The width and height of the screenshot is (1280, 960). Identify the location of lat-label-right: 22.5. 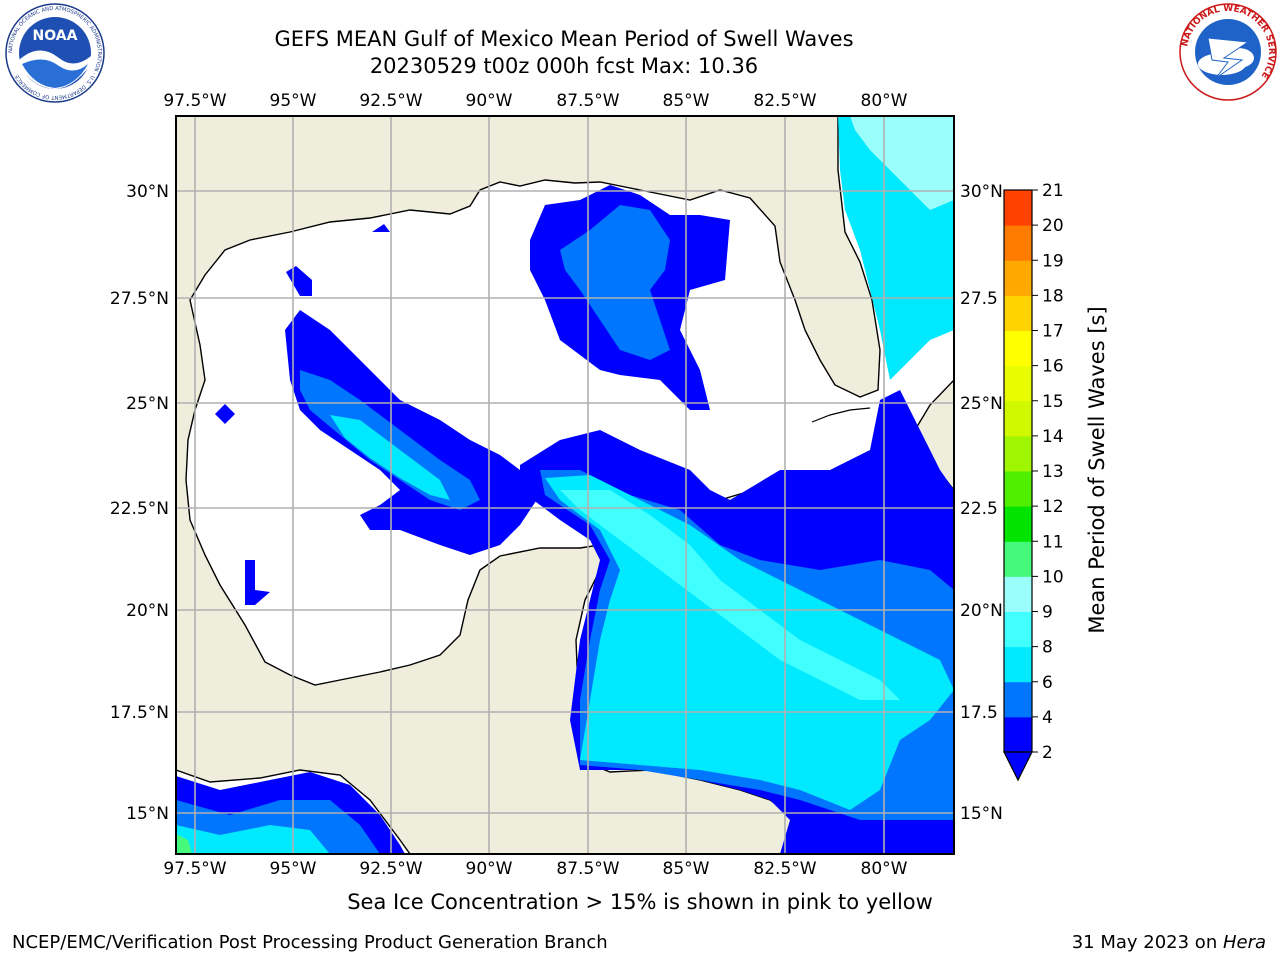
(979, 509).